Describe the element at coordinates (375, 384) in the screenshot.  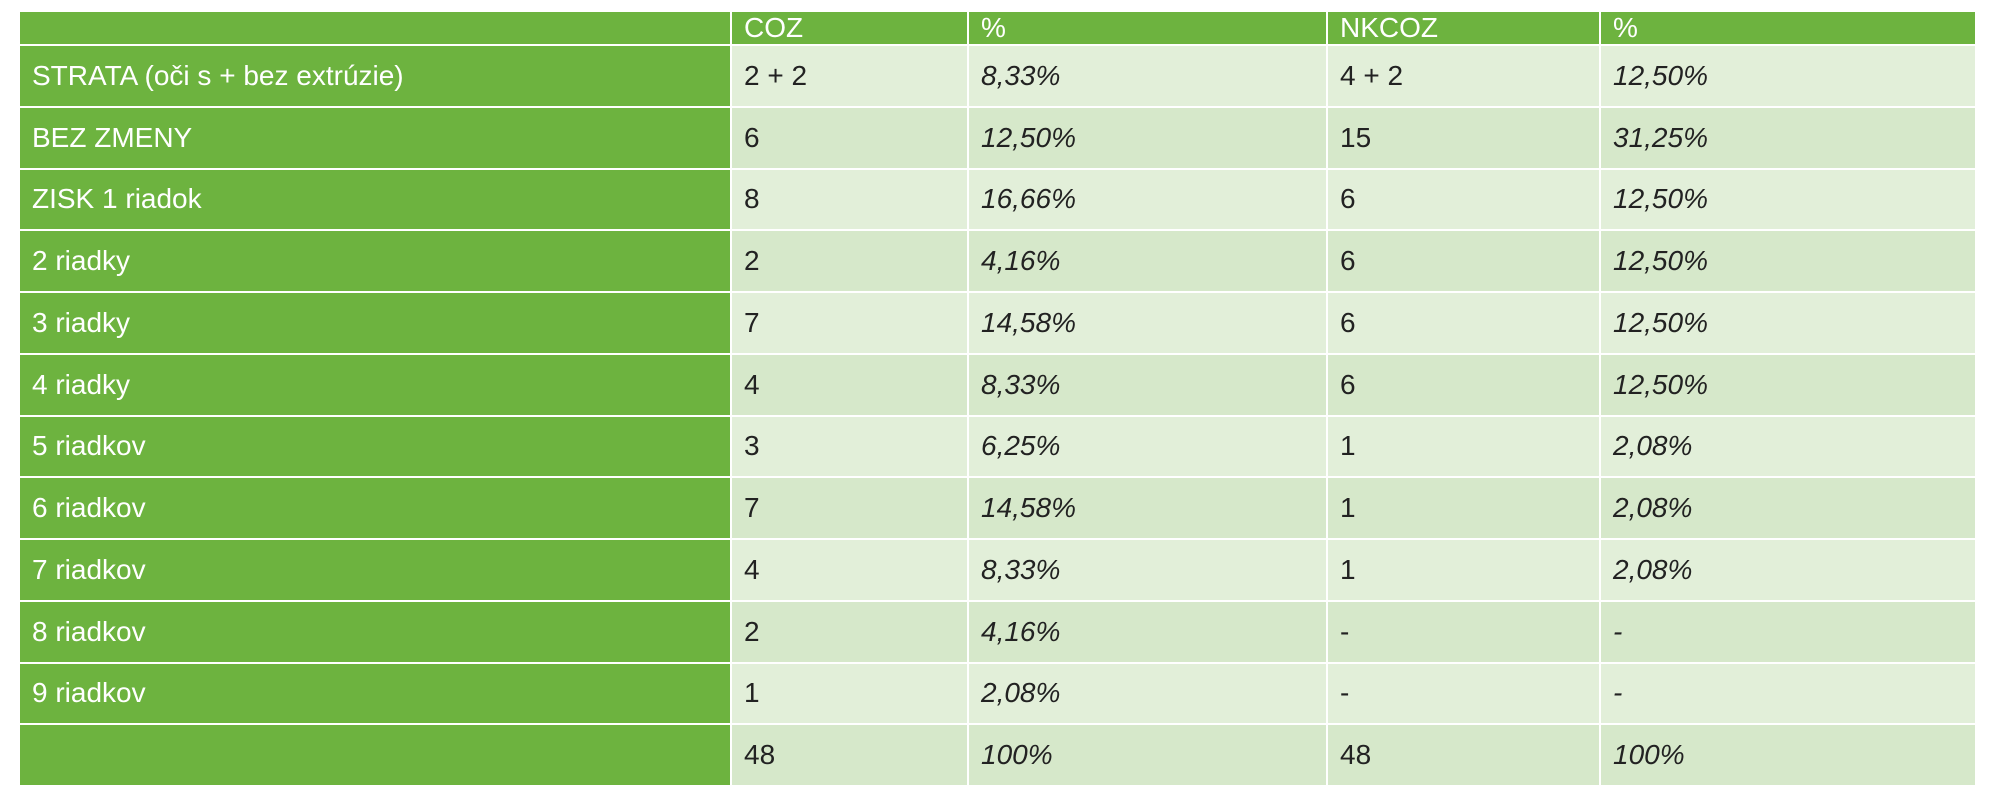
I see `row-label: 4 riadky` at that location.